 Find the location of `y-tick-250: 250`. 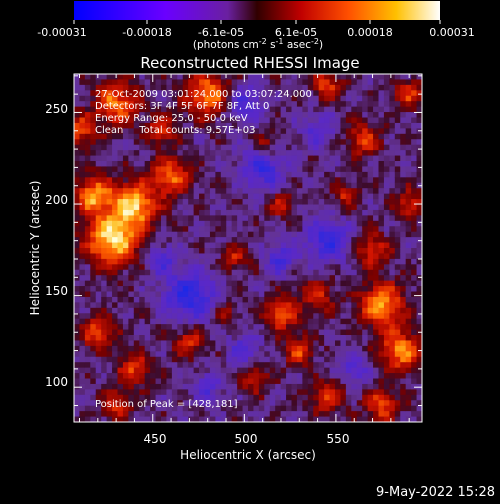

y-tick-250: 250 is located at coordinates (56, 109).